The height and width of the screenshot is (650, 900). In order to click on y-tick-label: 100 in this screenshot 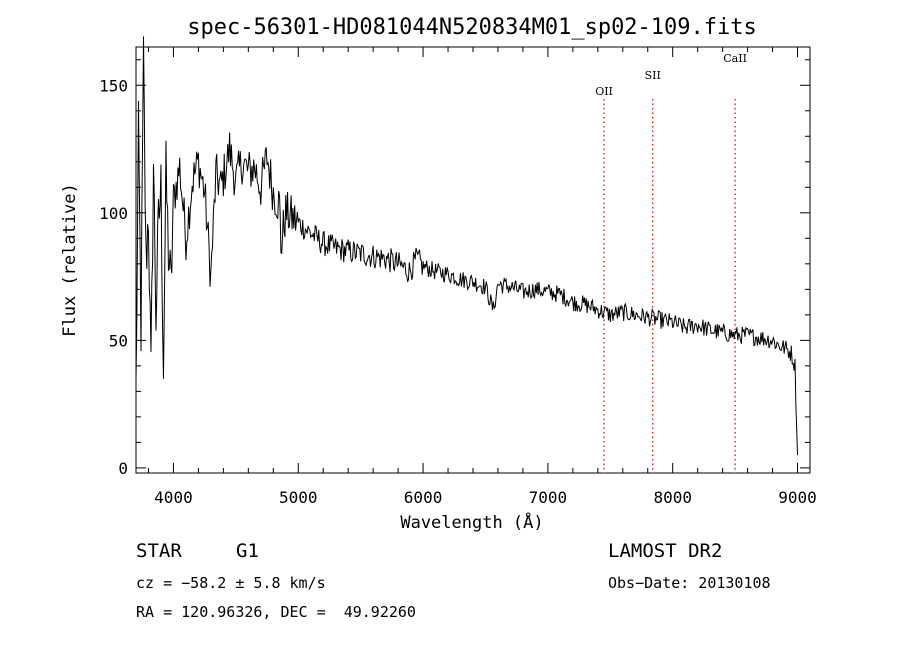, I will do `click(113, 213)`.